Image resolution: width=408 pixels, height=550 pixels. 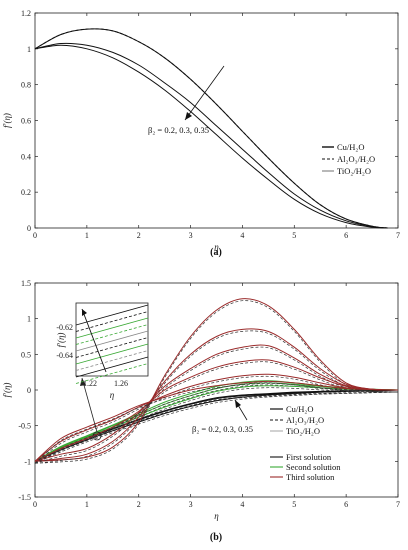 I want to click on y-tick-label: 0.6, so click(x=26, y=121).